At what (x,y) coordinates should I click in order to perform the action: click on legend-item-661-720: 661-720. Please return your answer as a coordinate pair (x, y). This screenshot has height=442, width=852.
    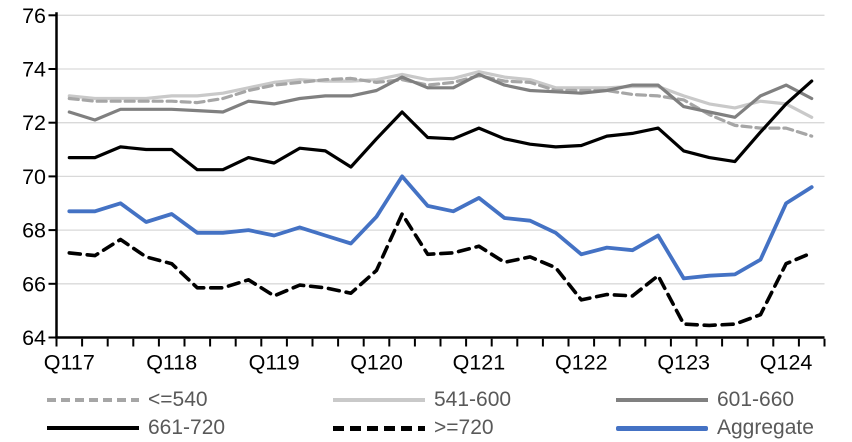
    Looking at the image, I should click on (136, 428).